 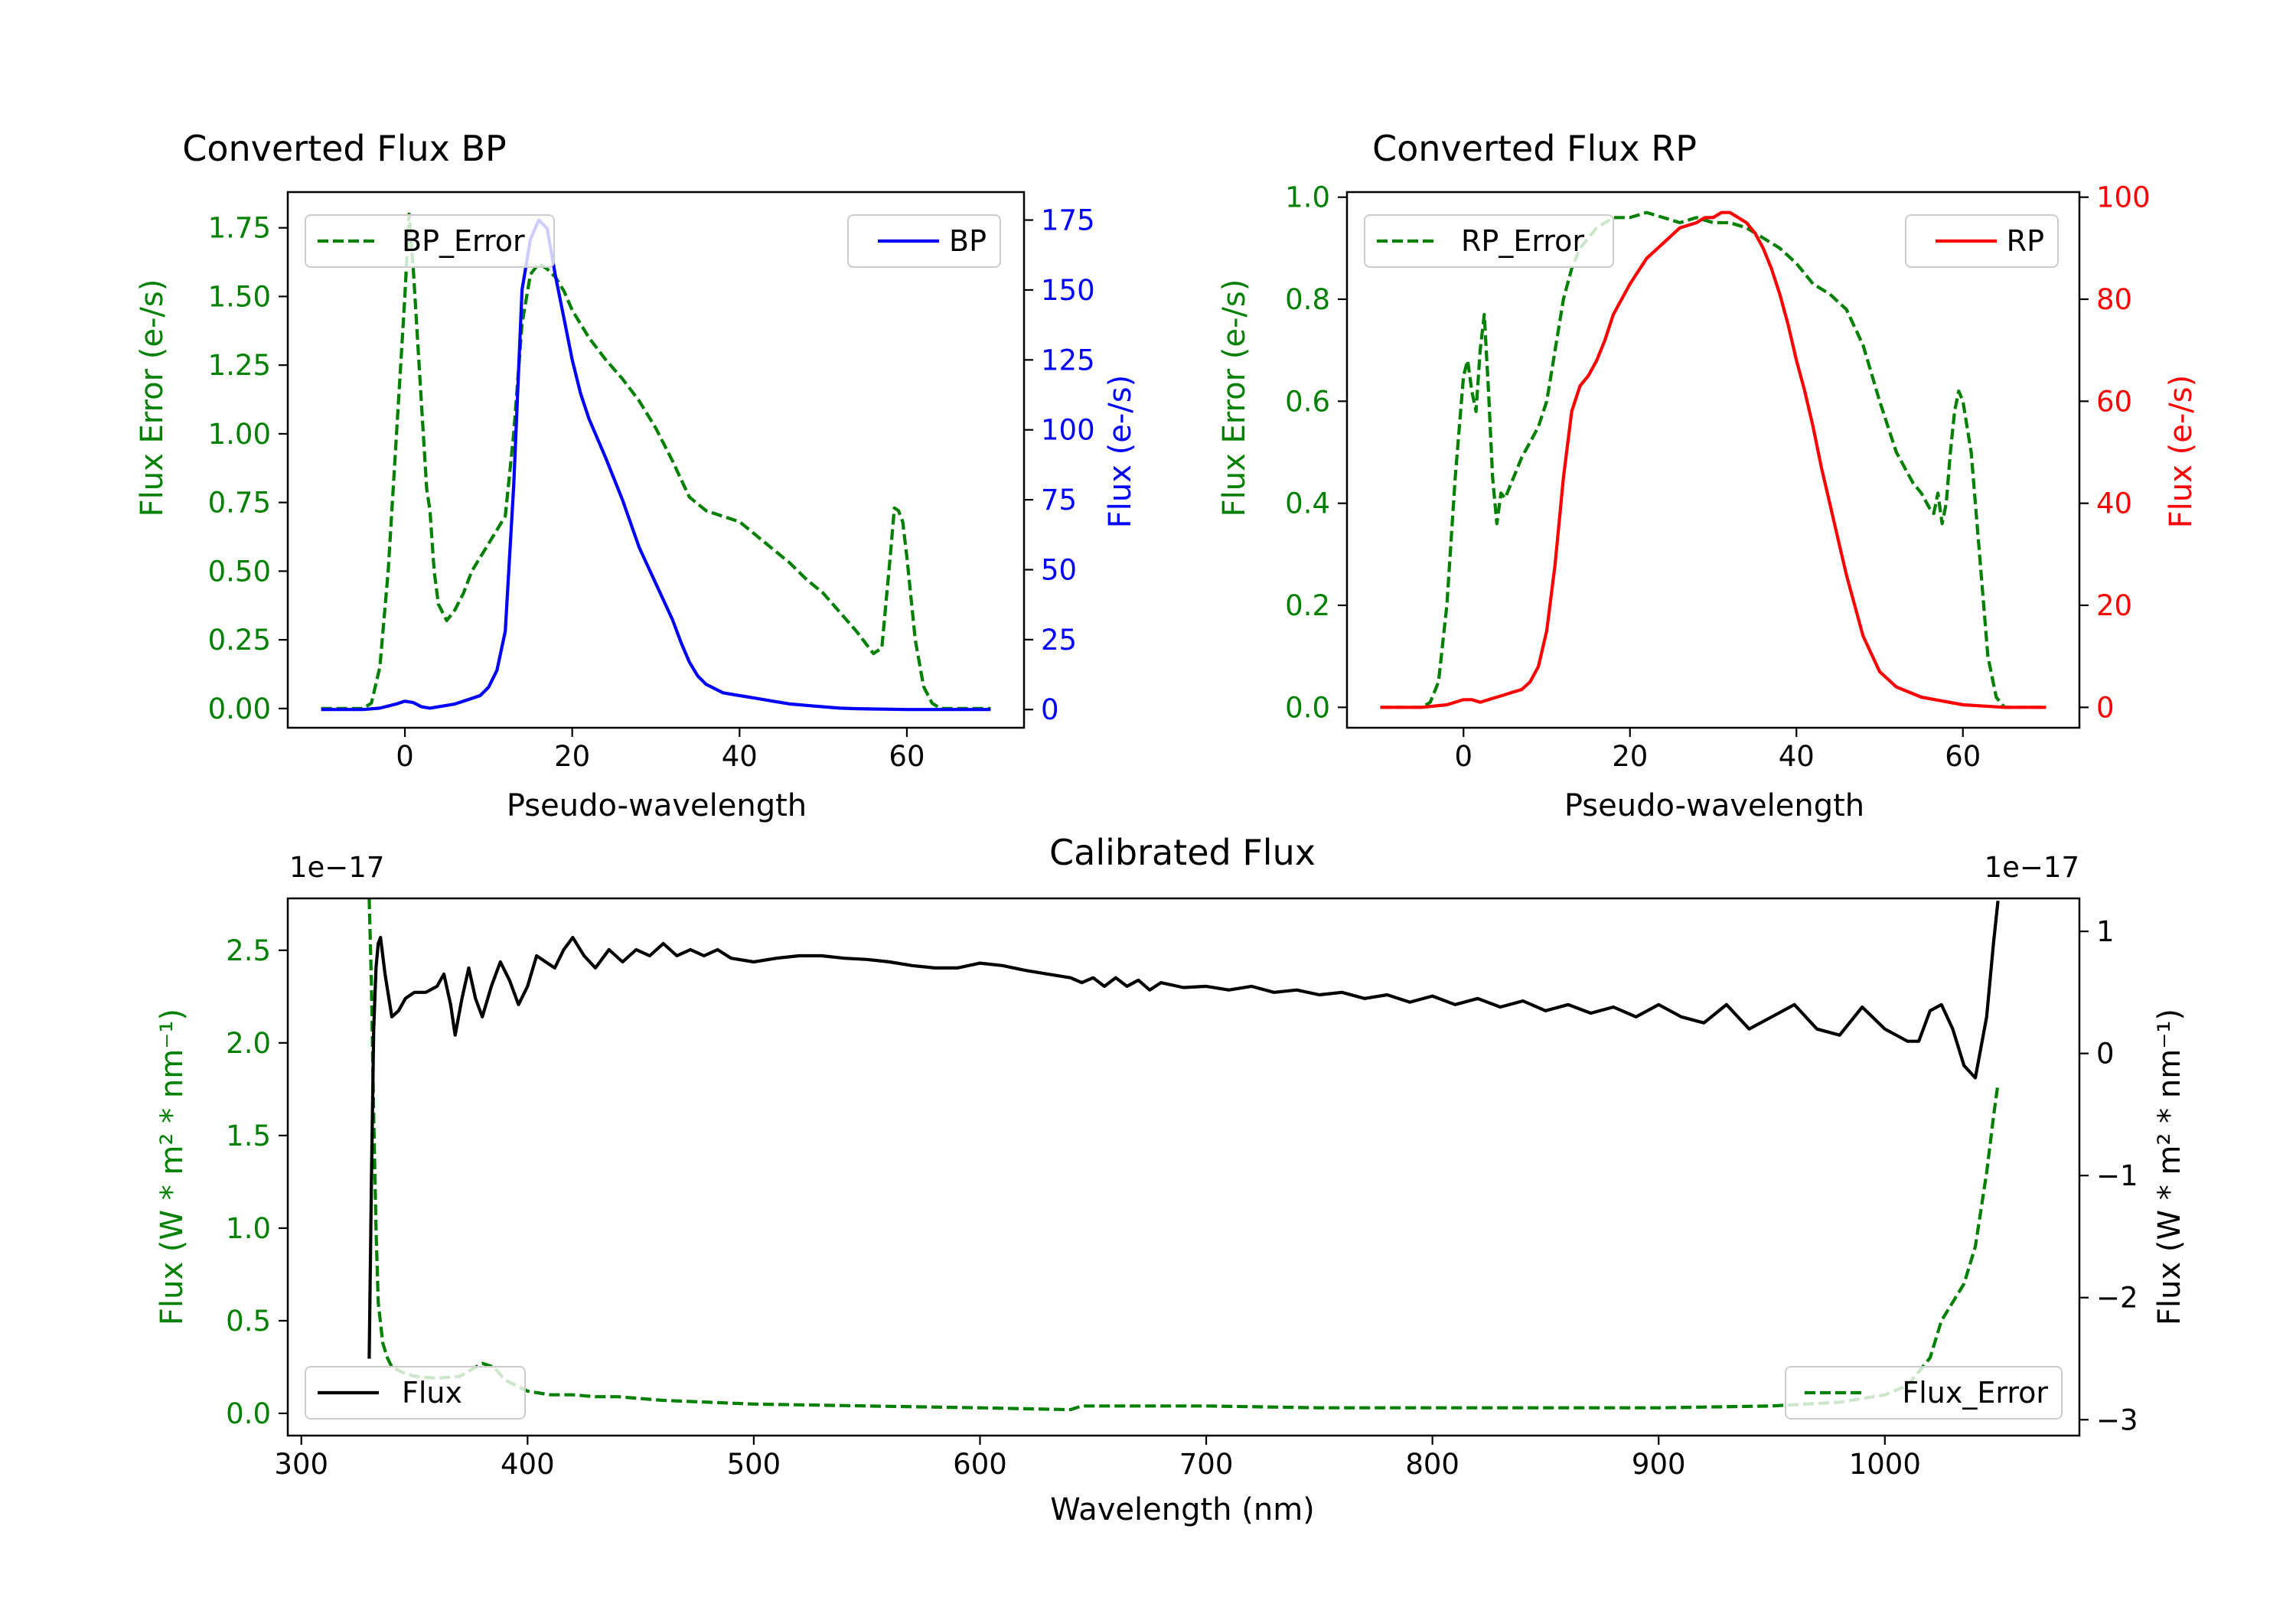 What do you see at coordinates (924, 241) in the screenshot?
I see `legend-bp: BP` at bounding box center [924, 241].